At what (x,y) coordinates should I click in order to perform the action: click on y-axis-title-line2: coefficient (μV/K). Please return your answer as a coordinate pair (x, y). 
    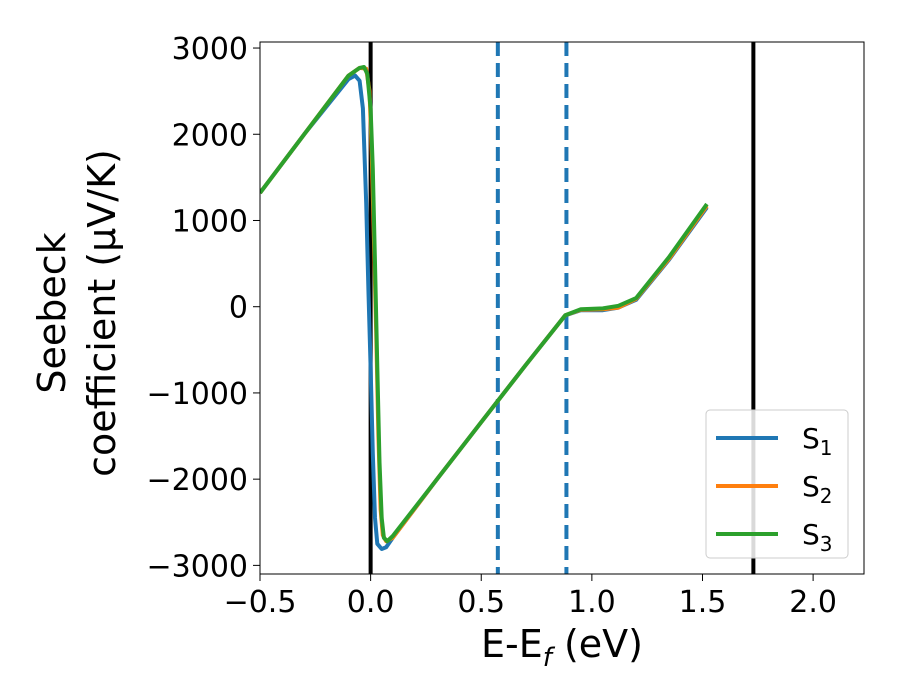
    Looking at the image, I should click on (102, 313).